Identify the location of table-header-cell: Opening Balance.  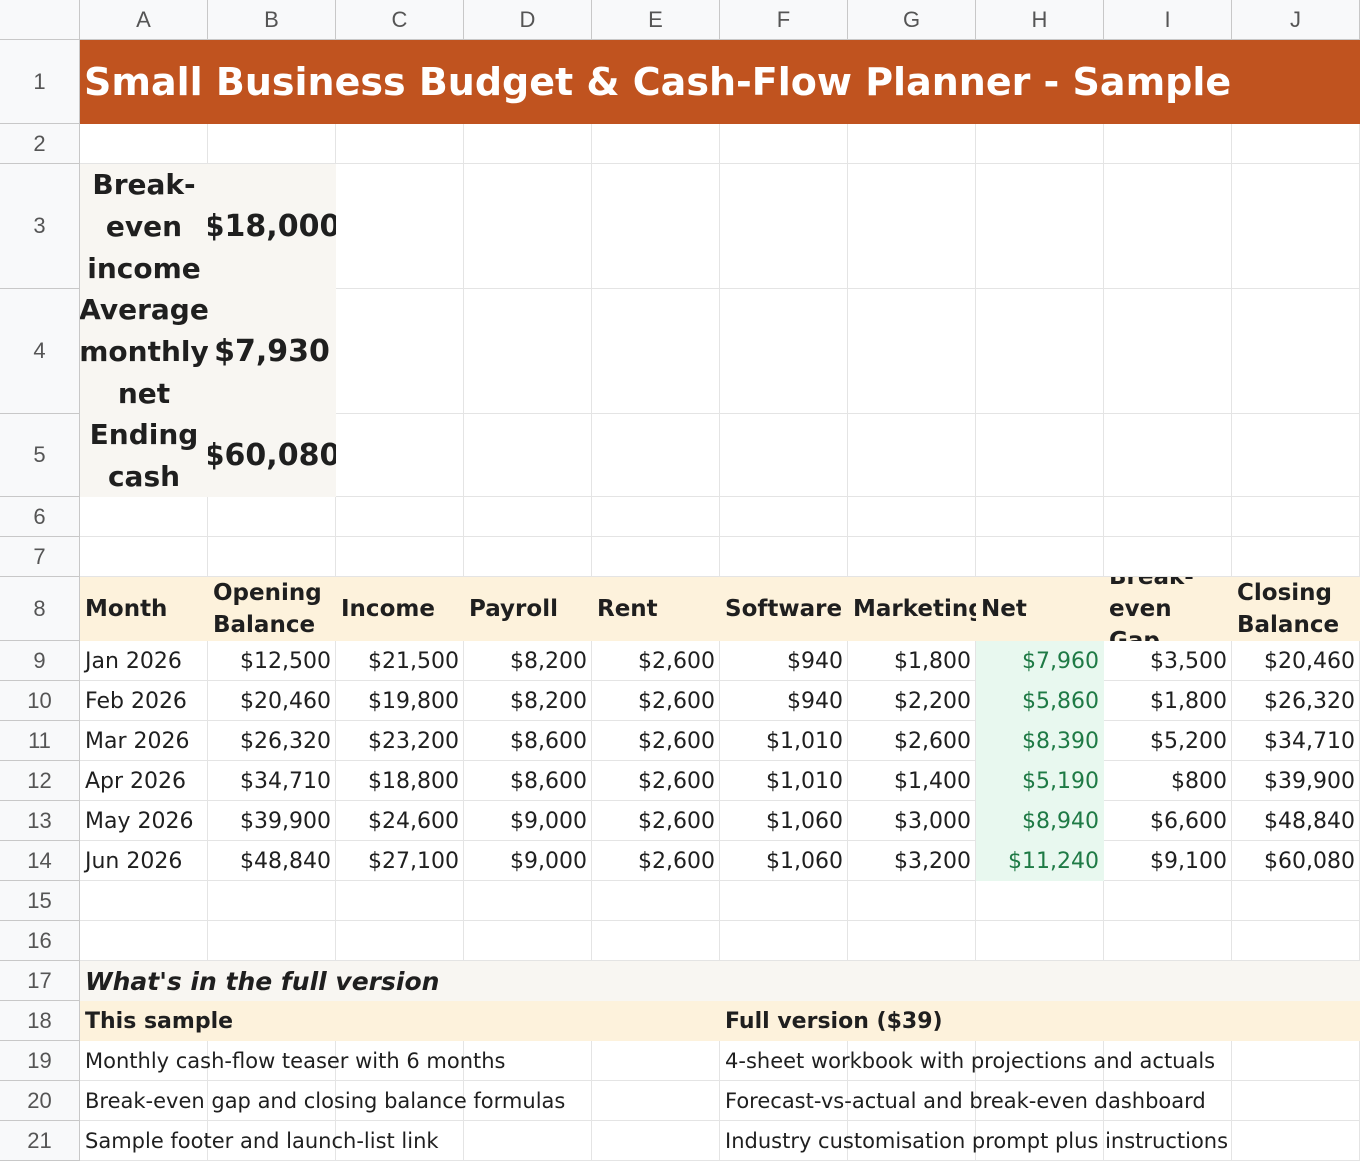
(267, 609).